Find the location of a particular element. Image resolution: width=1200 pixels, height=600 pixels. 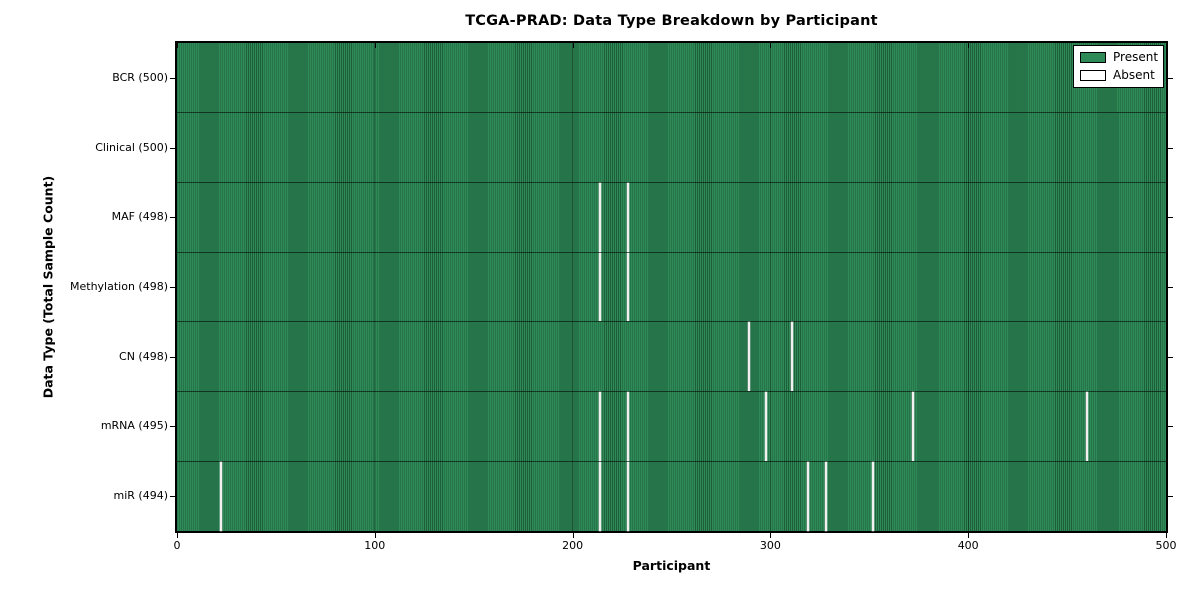

y-tick-label-Clinical: Clinical (500) is located at coordinates (131, 147).